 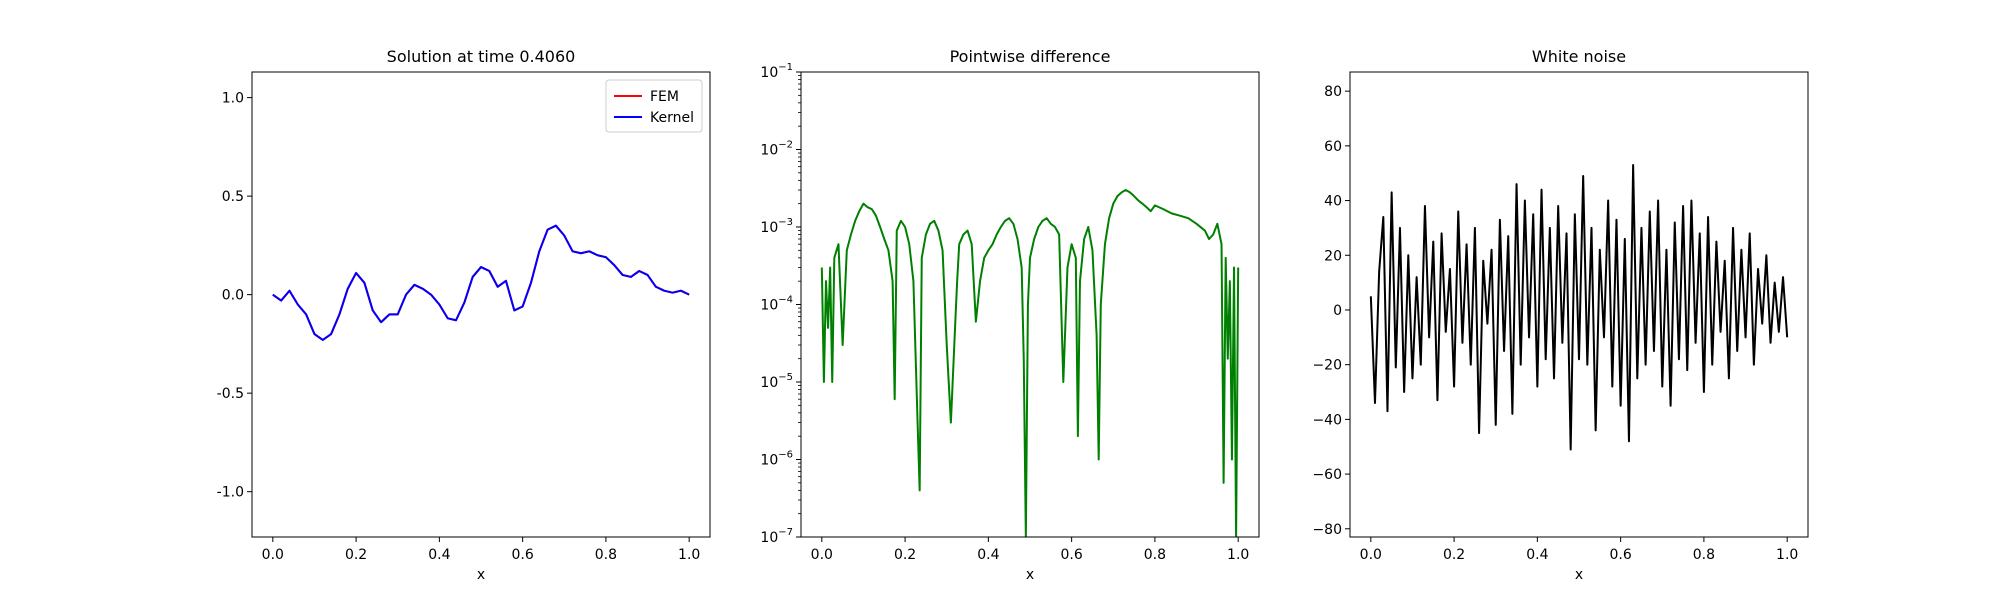 I want to click on y-tick-label: −20, so click(x=1327, y=366).